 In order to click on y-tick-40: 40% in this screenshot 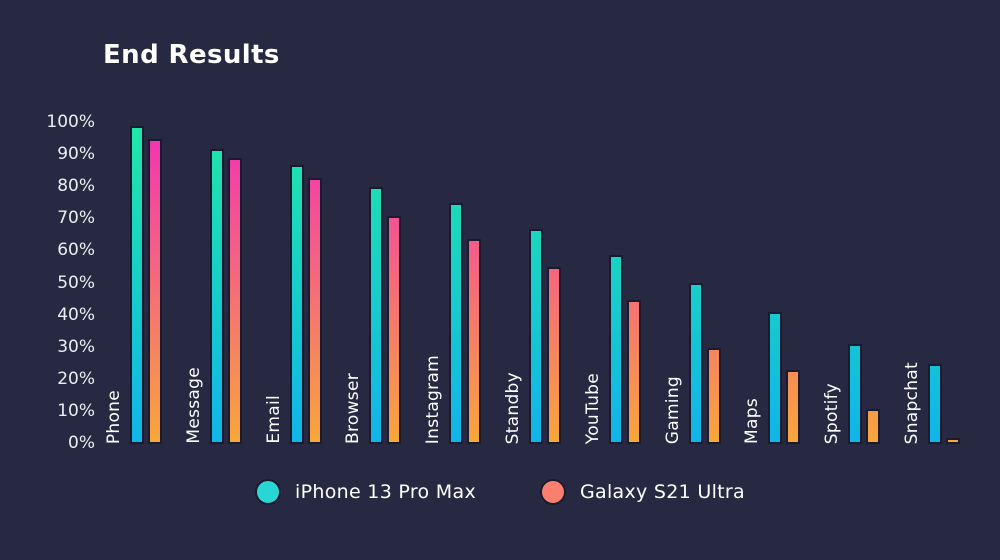, I will do `click(76, 314)`.